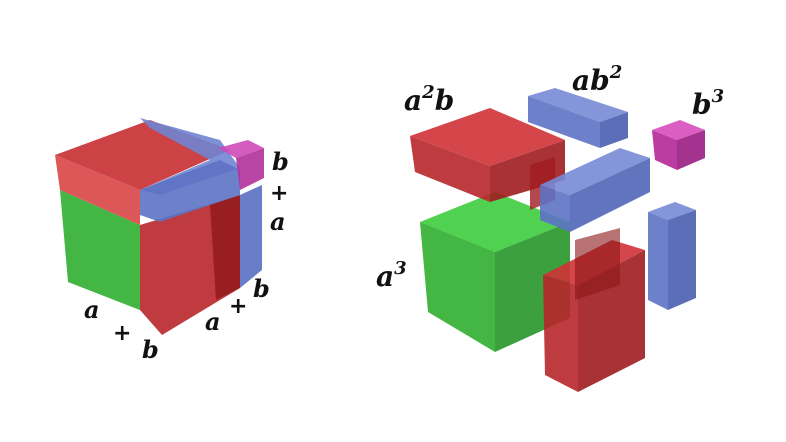 The width and height of the screenshot is (786, 442). I want to click on label-right-b: b, so click(280, 161).